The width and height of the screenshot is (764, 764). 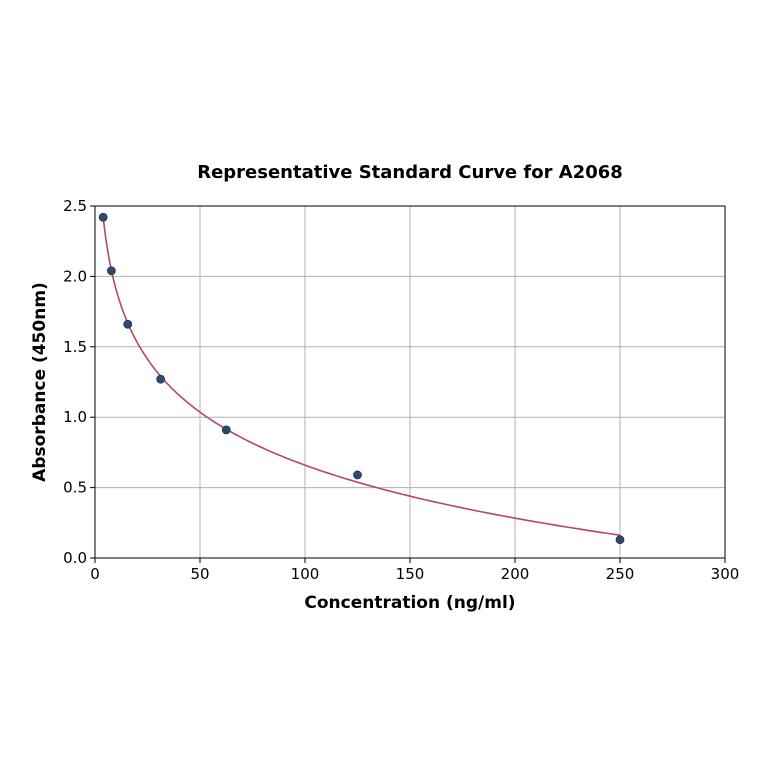 What do you see at coordinates (305, 574) in the screenshot?
I see `x-tick-label: 100` at bounding box center [305, 574].